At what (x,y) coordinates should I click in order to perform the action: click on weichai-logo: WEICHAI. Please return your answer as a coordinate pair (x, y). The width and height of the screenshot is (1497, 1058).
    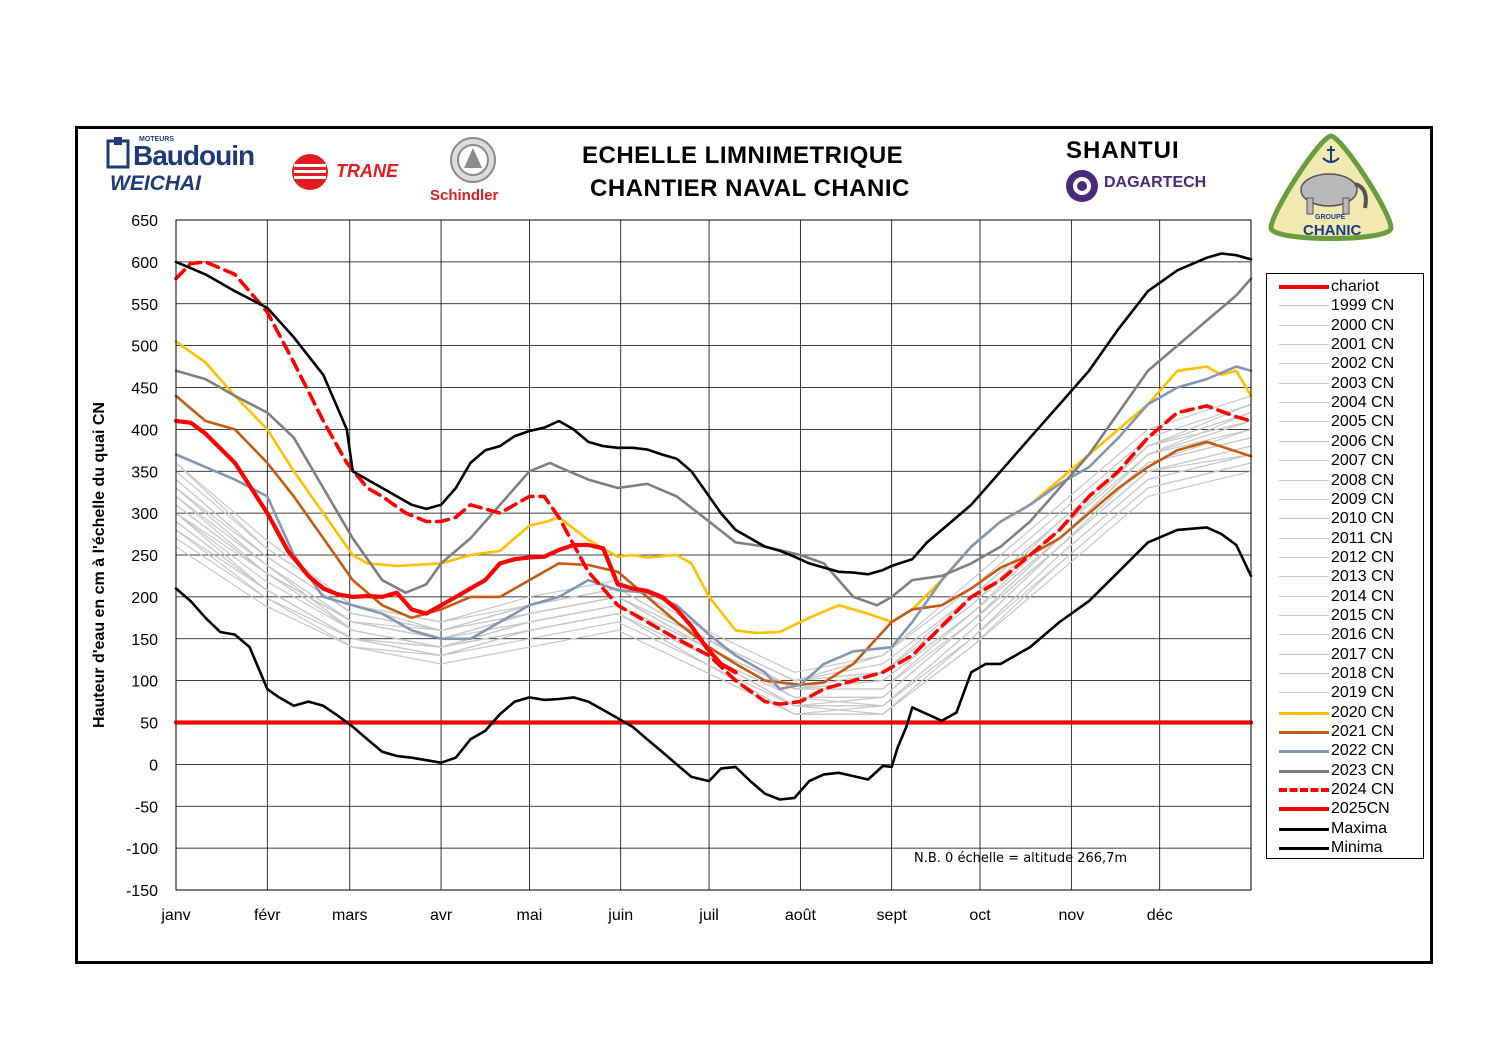
    Looking at the image, I should click on (155, 183).